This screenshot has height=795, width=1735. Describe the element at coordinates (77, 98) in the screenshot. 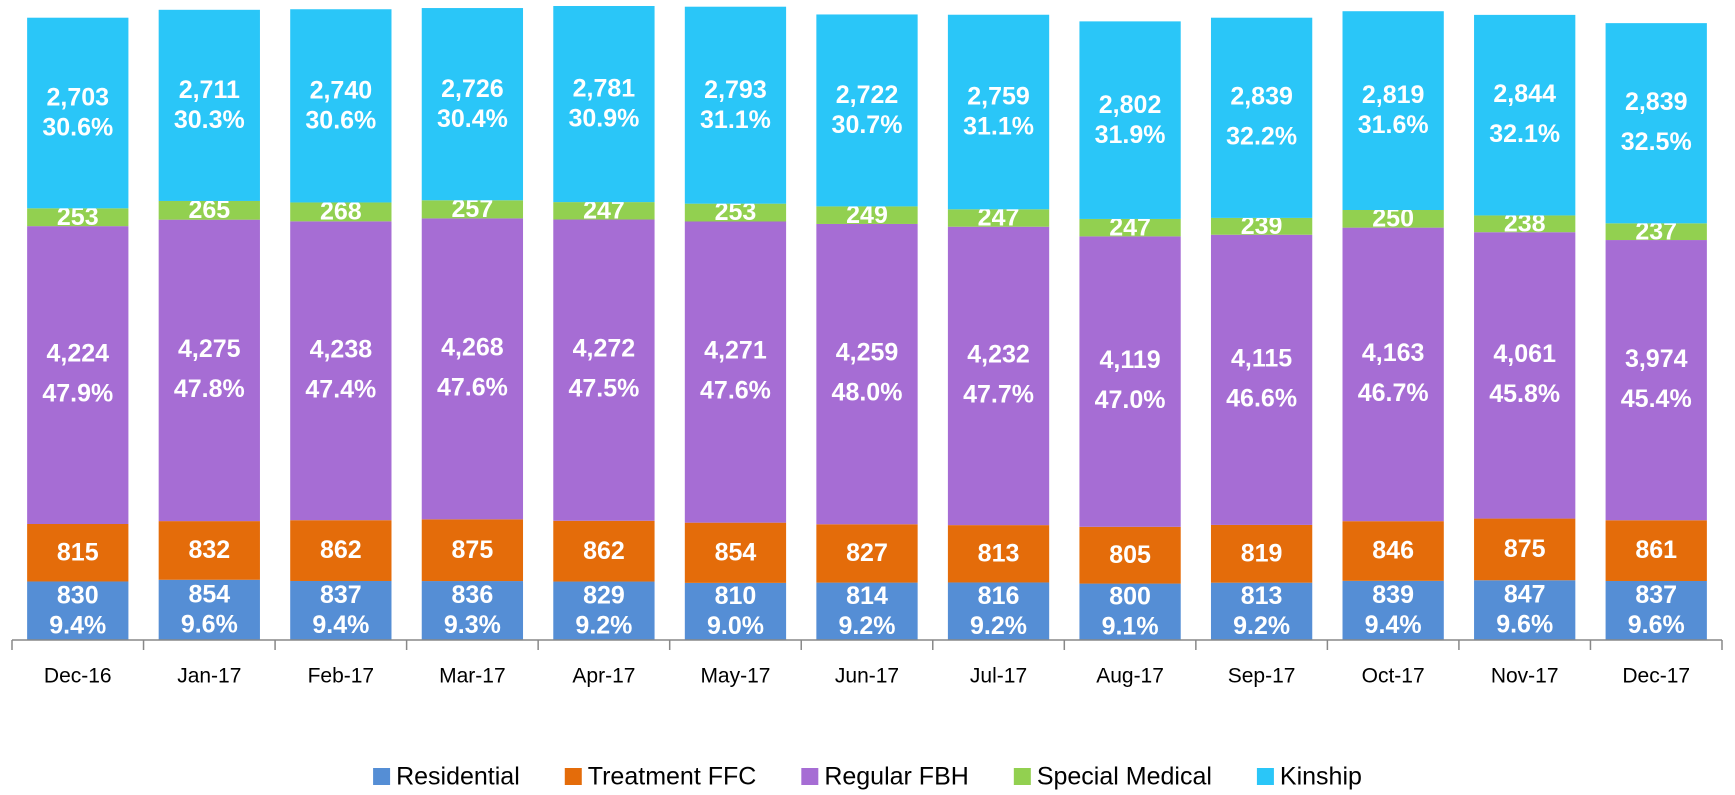

I see `value-label: 2,703` at that location.